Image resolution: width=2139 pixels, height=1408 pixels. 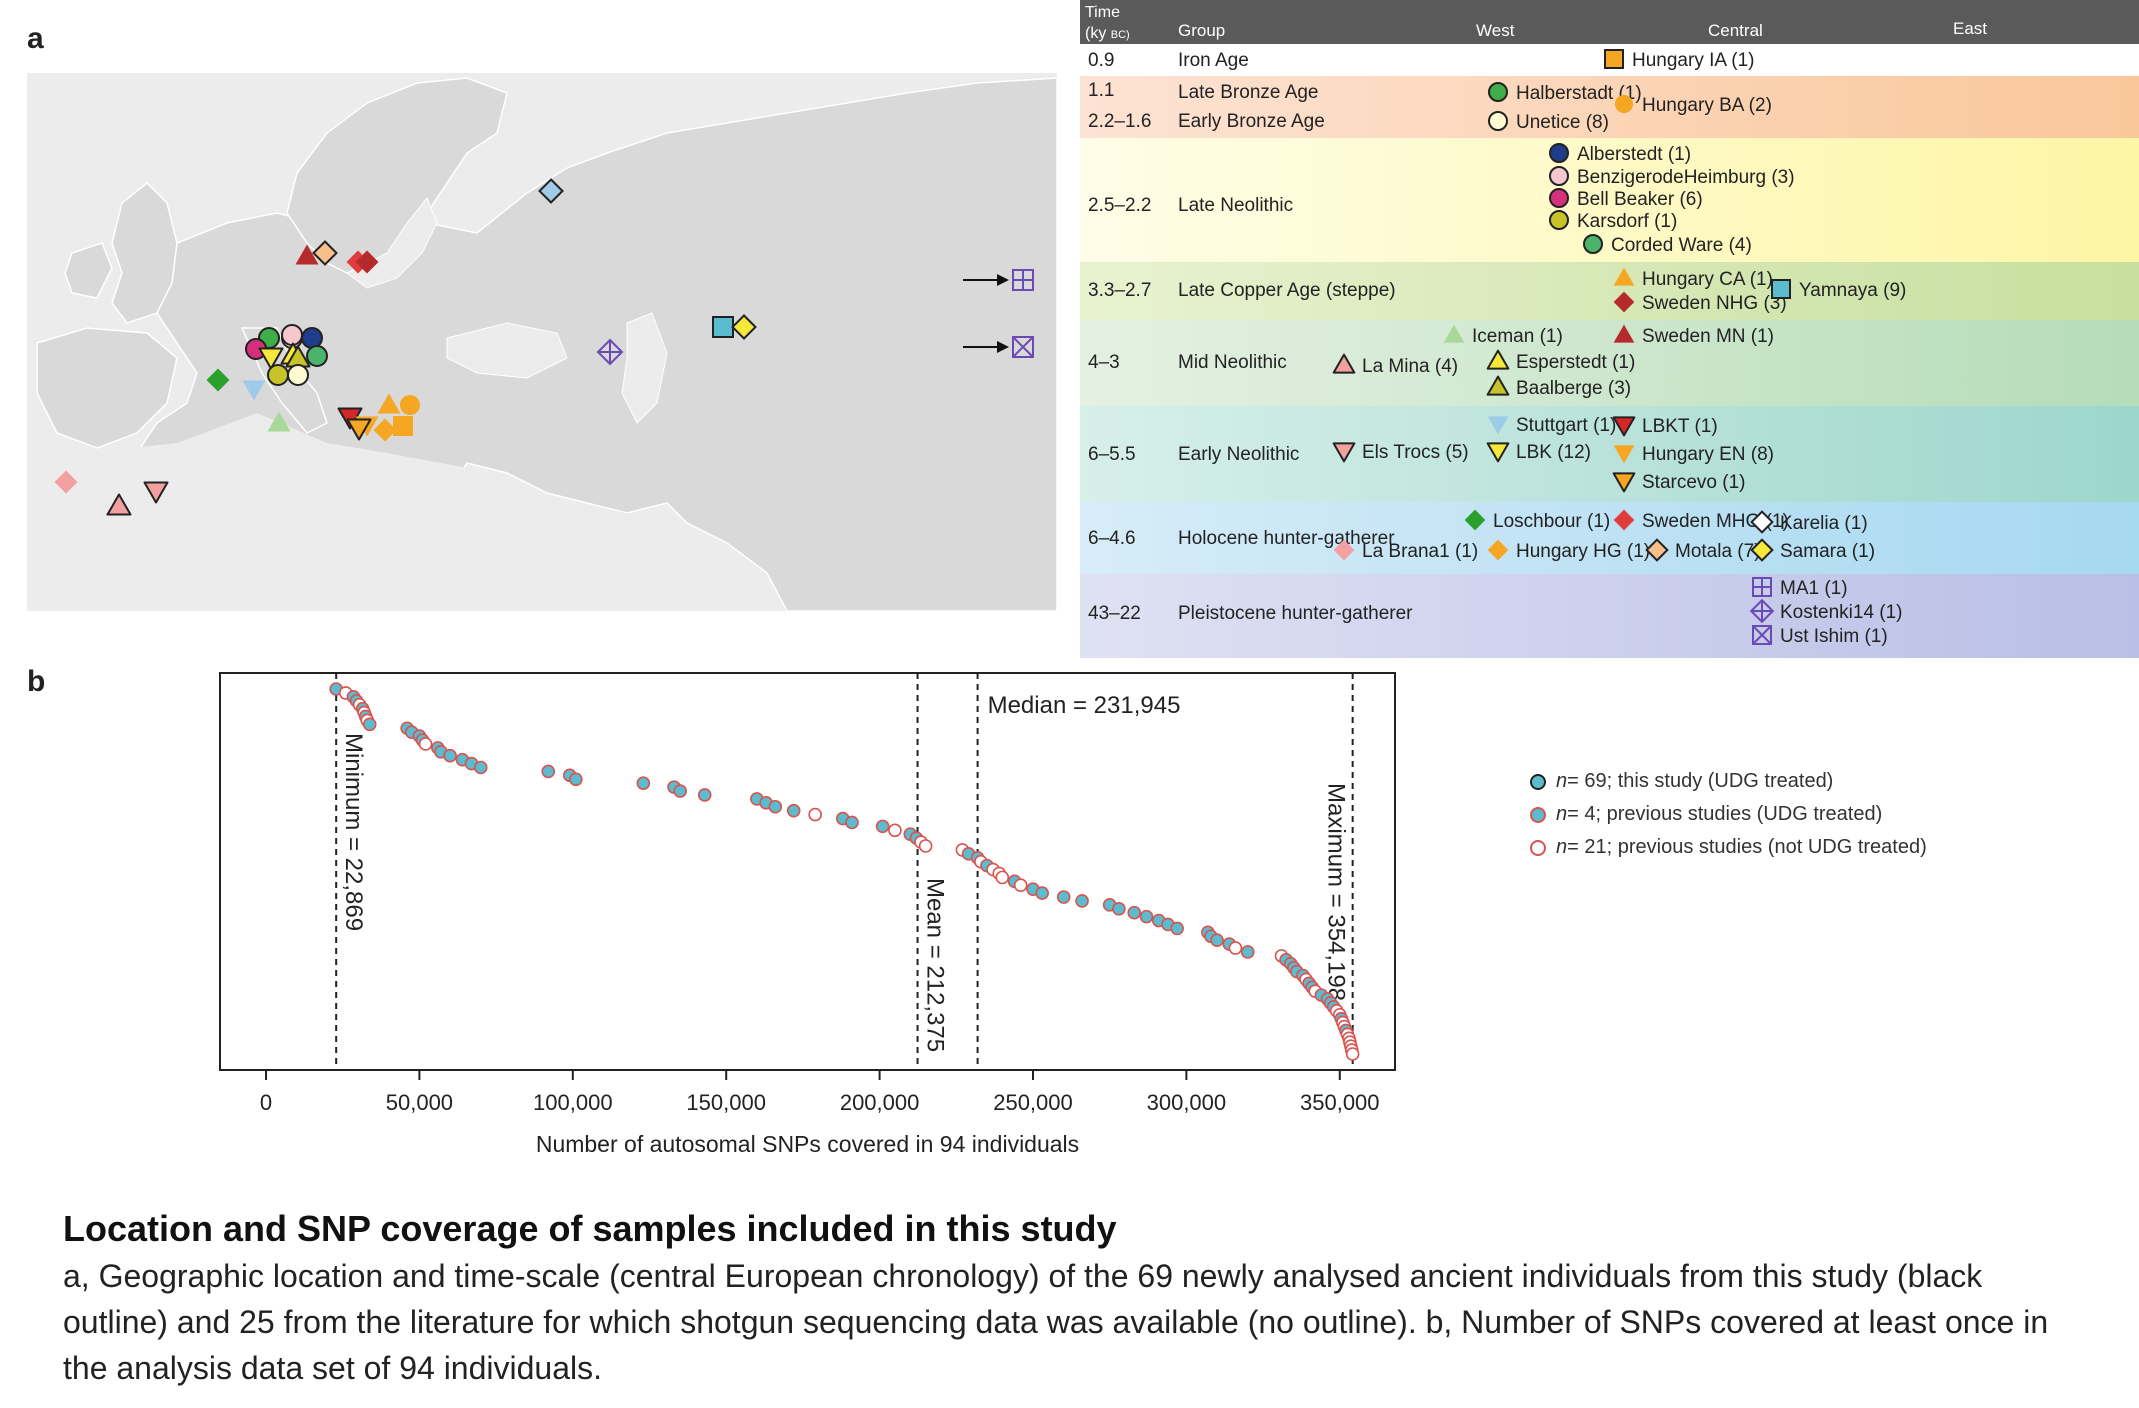 What do you see at coordinates (1562, 847) in the screenshot?
I see `legend-n-prev-not-udg: n` at bounding box center [1562, 847].